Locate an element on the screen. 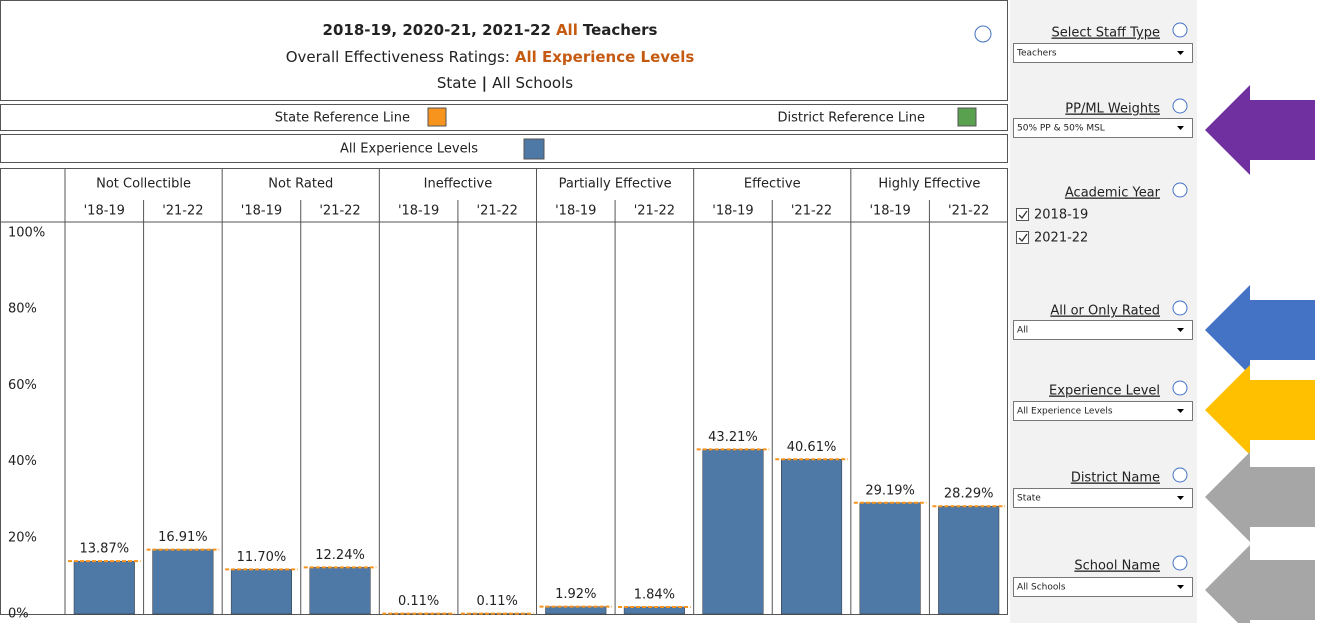  control-label: Academic Year is located at coordinates (1113, 193).